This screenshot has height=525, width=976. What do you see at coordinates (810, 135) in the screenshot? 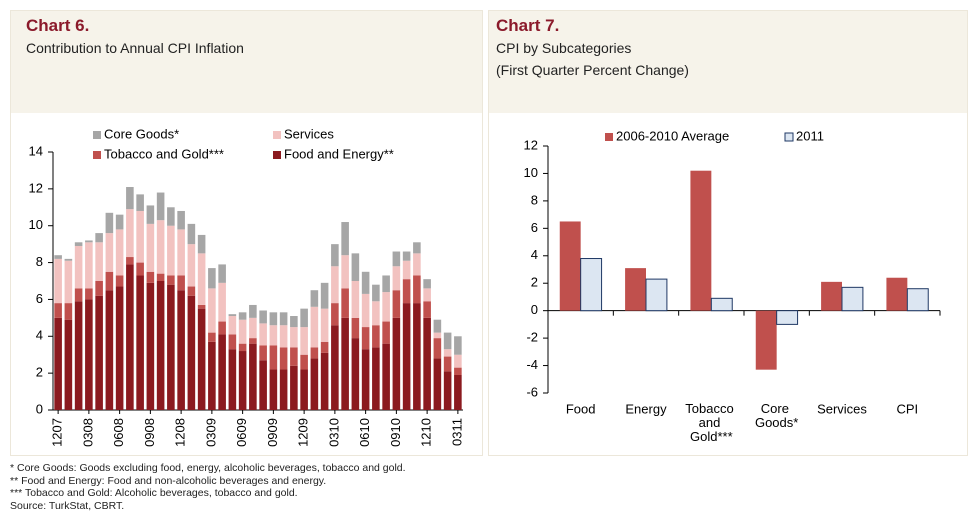
I see `legend-label: 2011` at bounding box center [810, 135].